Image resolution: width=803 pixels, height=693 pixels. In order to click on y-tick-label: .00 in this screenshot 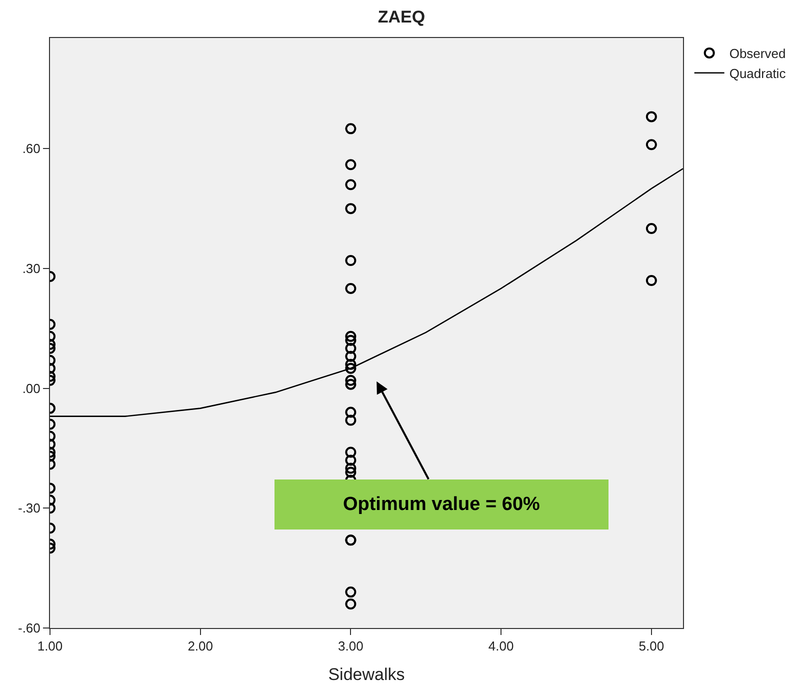, I will do `click(31, 388)`.